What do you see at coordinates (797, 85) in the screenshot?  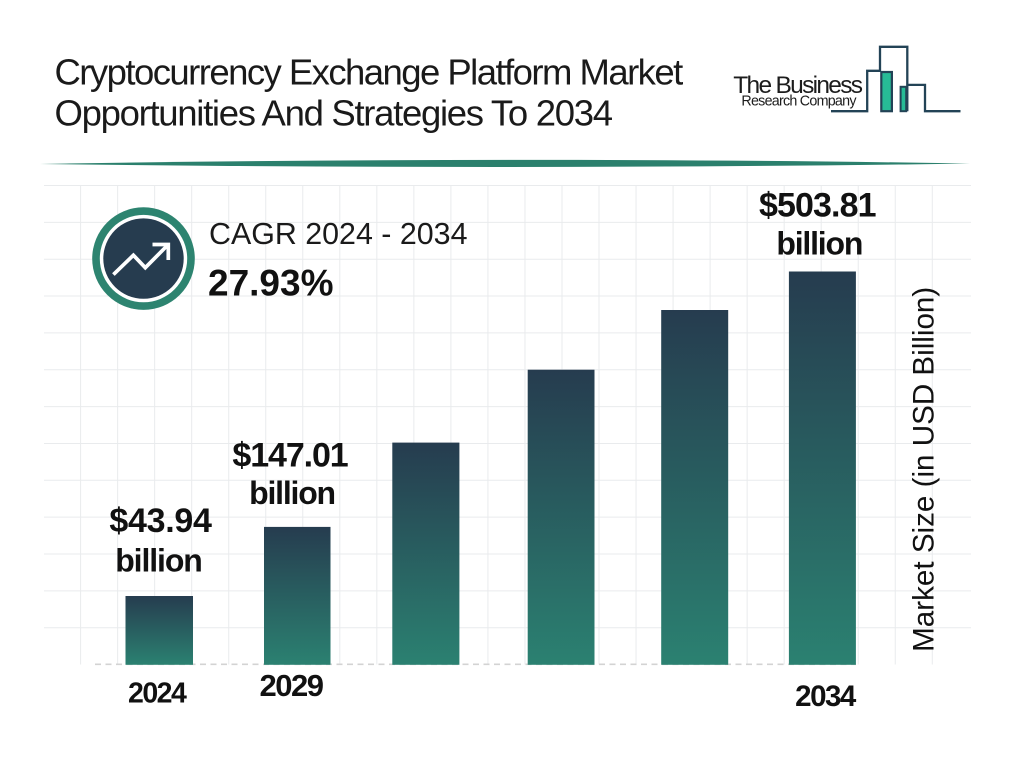 I see `svg-text: The Business` at bounding box center [797, 85].